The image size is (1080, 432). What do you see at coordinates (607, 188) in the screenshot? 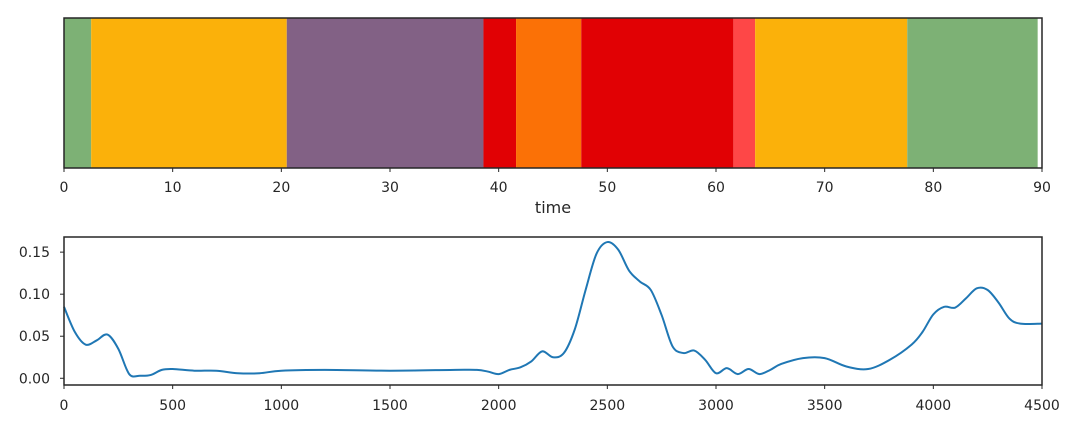
I see `x-tick-label: 50` at bounding box center [607, 188].